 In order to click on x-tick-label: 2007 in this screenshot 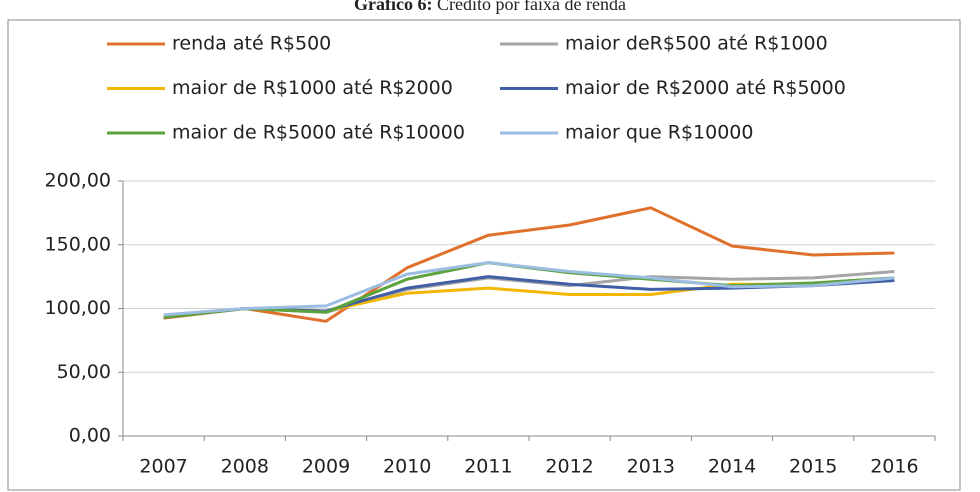, I will do `click(163, 467)`.